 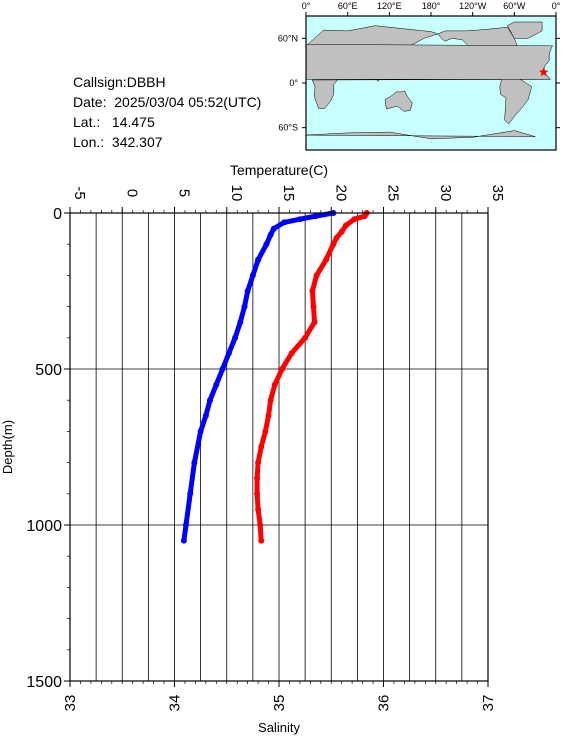 I want to click on date-value: 2025/03/04 05:52(UTC), so click(x=188, y=102).